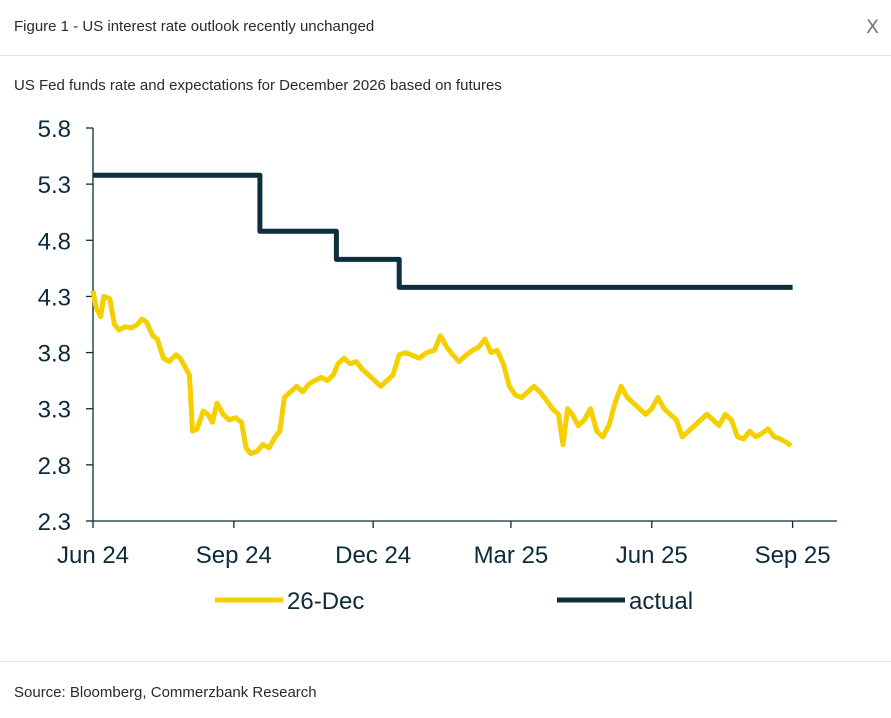  Describe the element at coordinates (54, 466) in the screenshot. I see `y-tick-label: 2.8` at that location.